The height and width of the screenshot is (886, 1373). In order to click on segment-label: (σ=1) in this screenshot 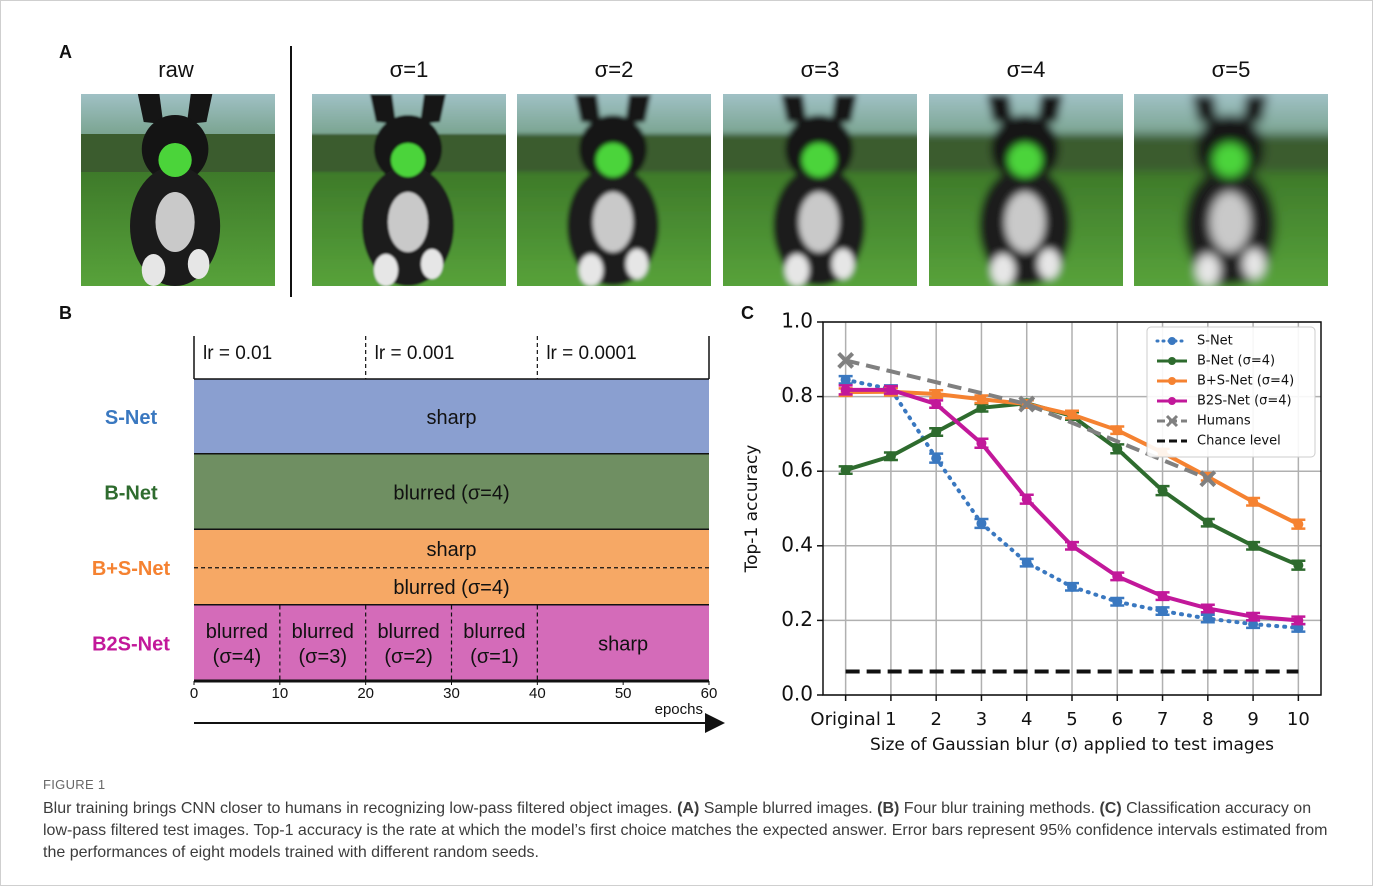, I will do `click(494, 657)`.